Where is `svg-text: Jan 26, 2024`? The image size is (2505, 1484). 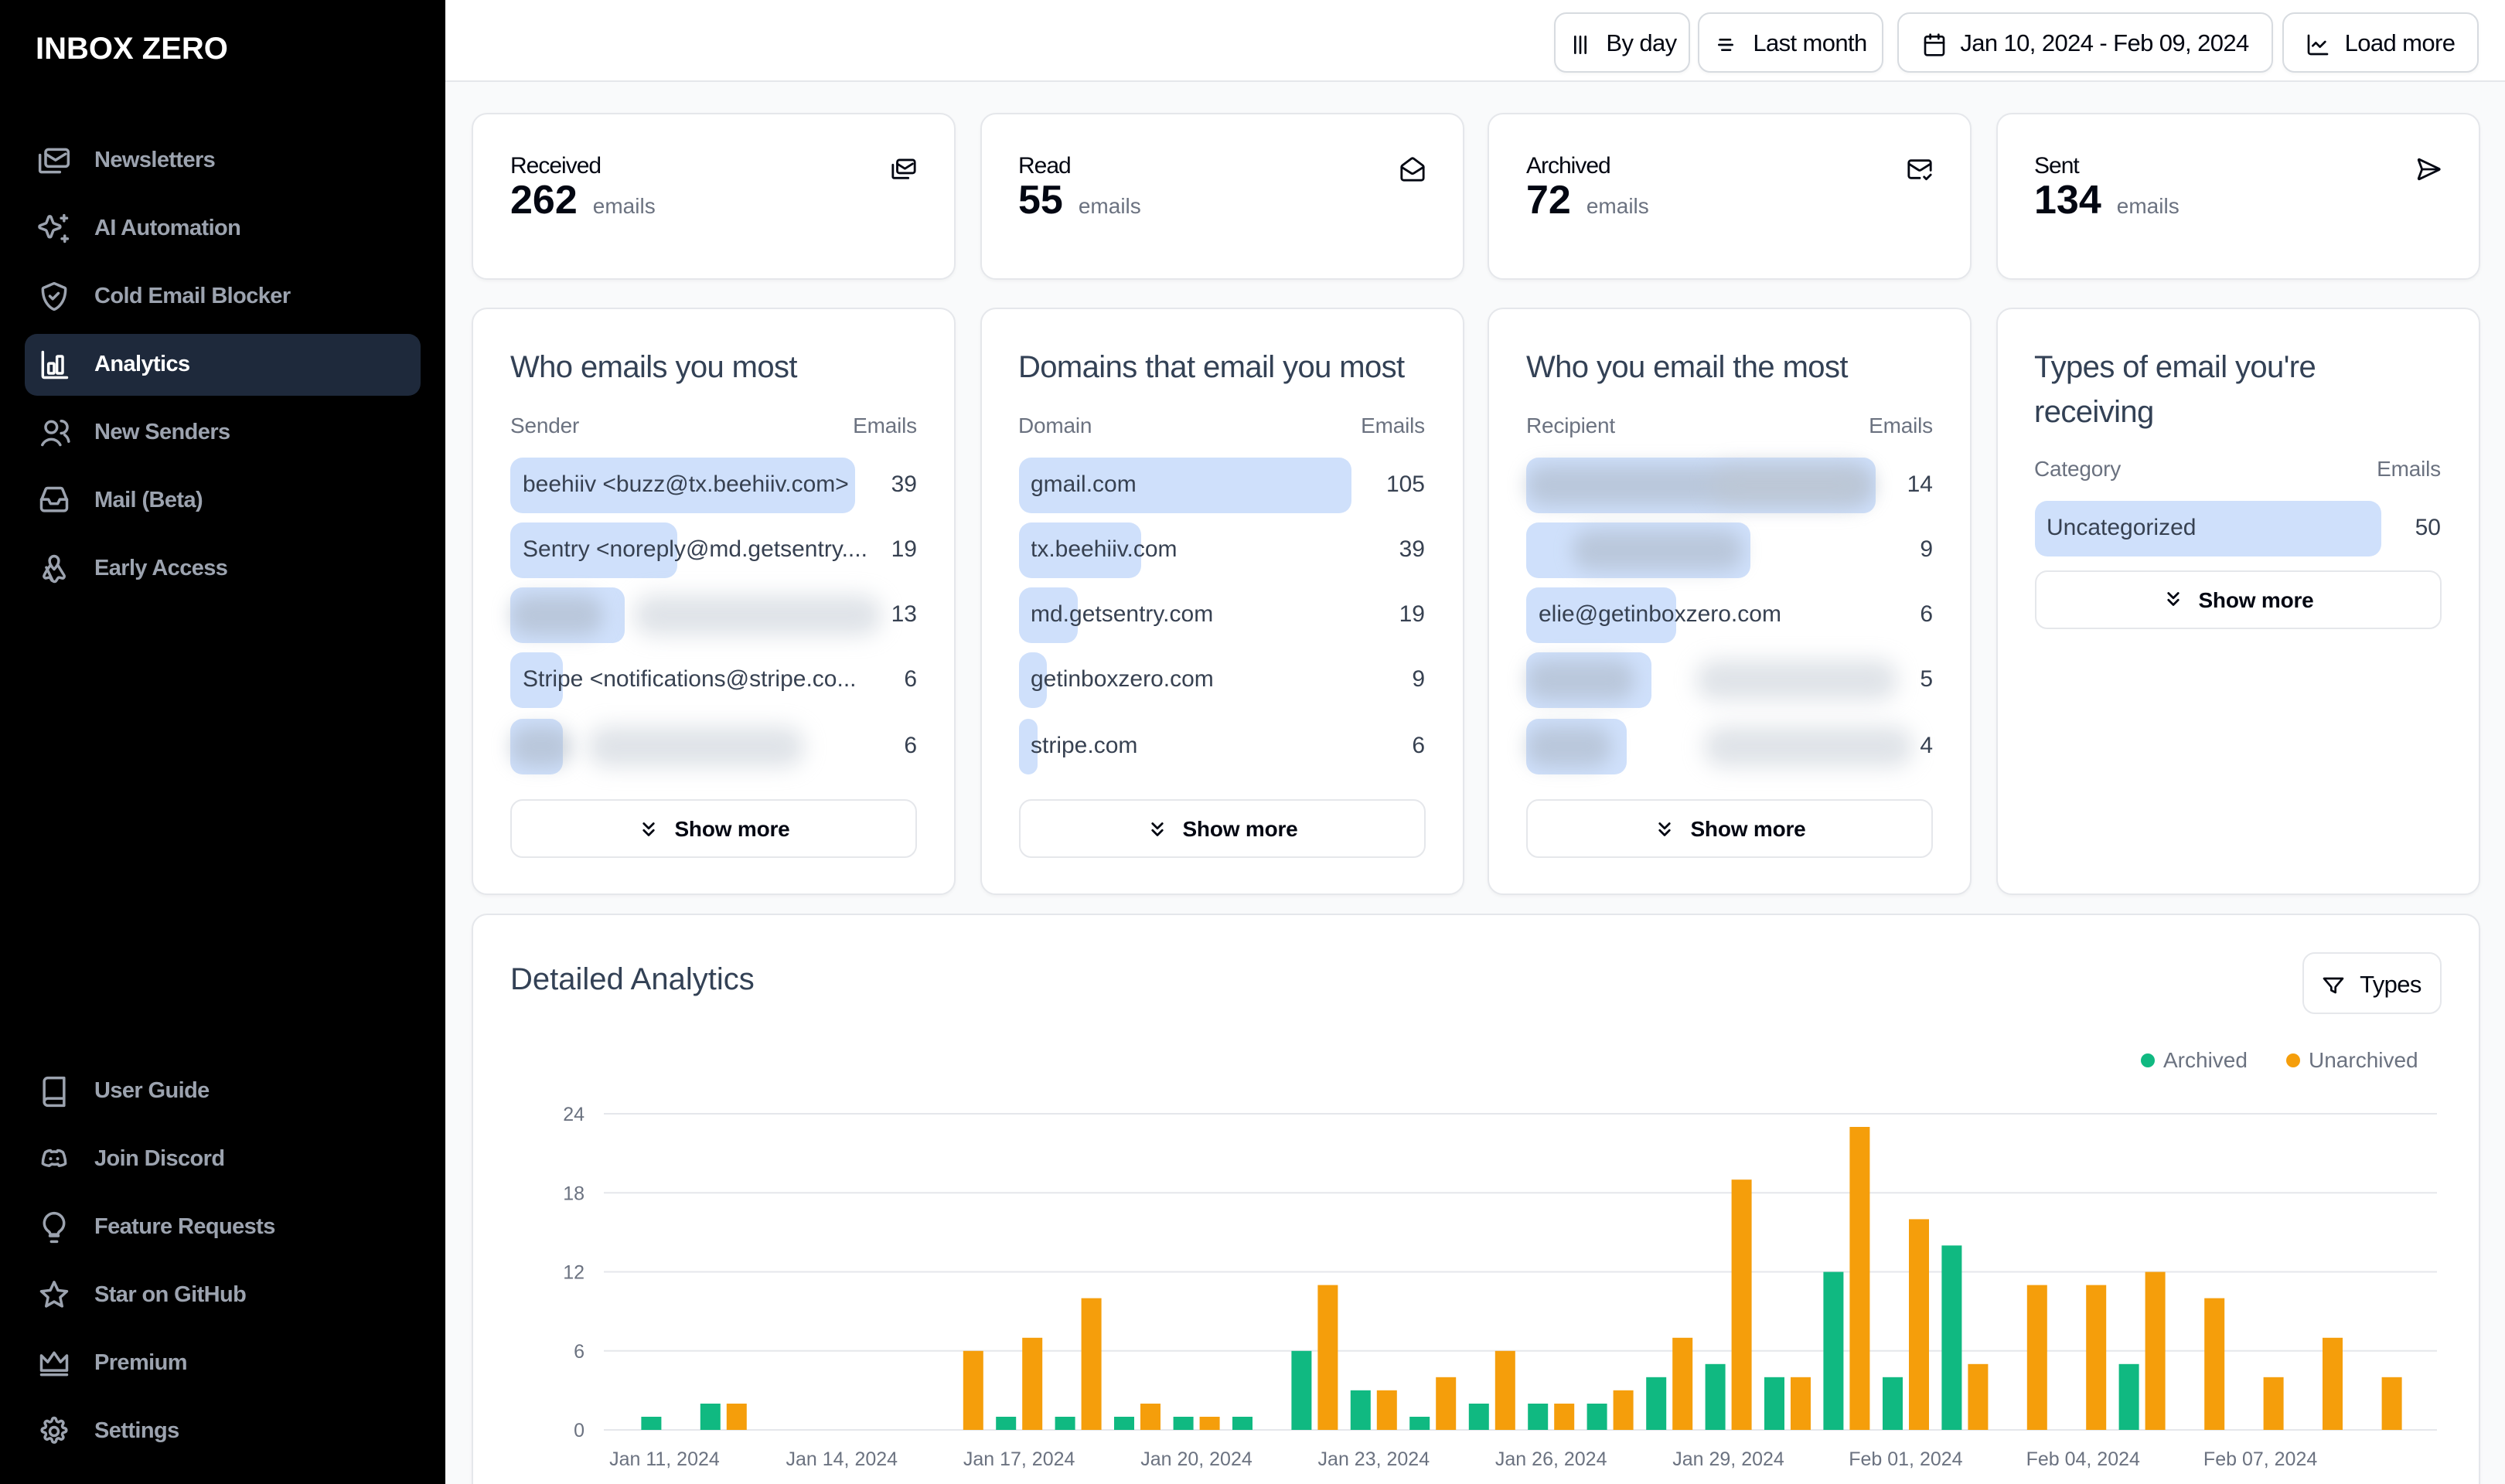 svg-text: Jan 26, 2024 is located at coordinates (1551, 1459).